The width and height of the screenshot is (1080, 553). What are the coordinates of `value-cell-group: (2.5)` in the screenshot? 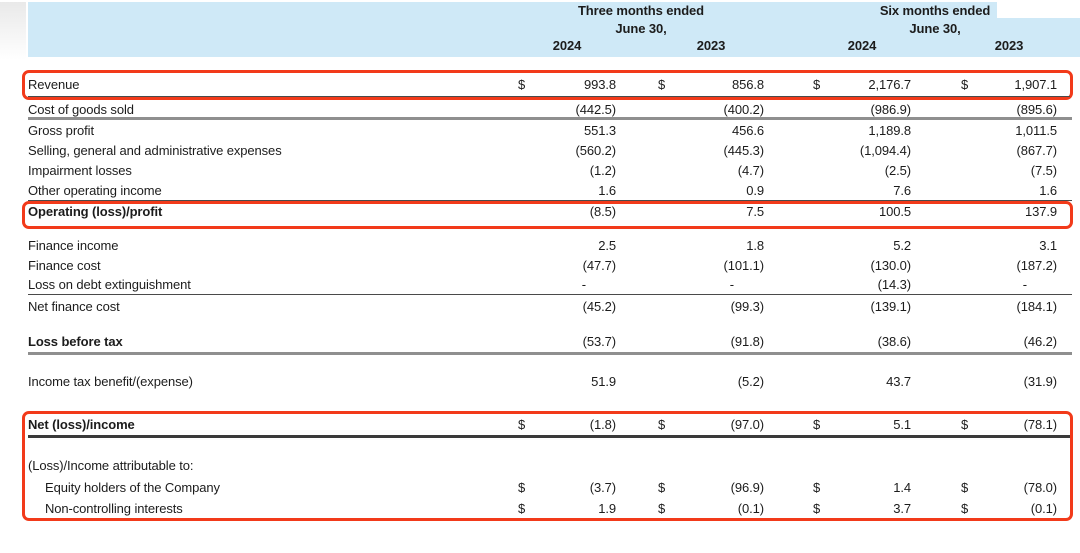 It's located at (862, 170).